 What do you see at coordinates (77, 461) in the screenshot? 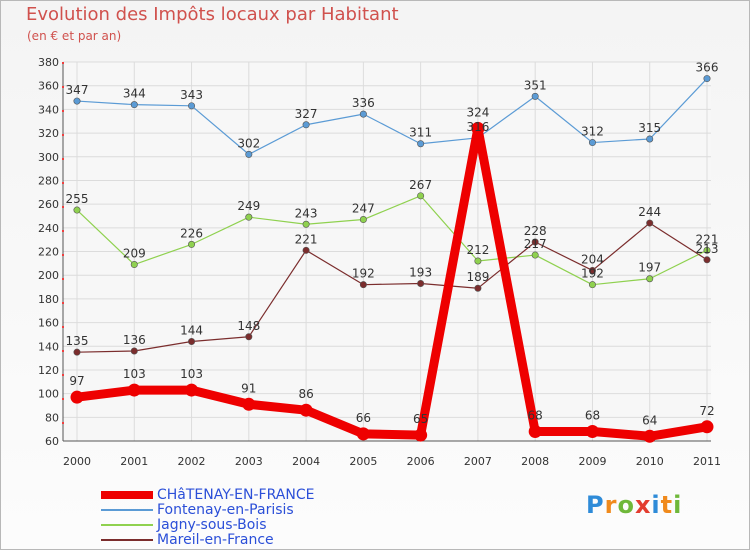
I see `x-tick-label: 2000` at bounding box center [77, 461].